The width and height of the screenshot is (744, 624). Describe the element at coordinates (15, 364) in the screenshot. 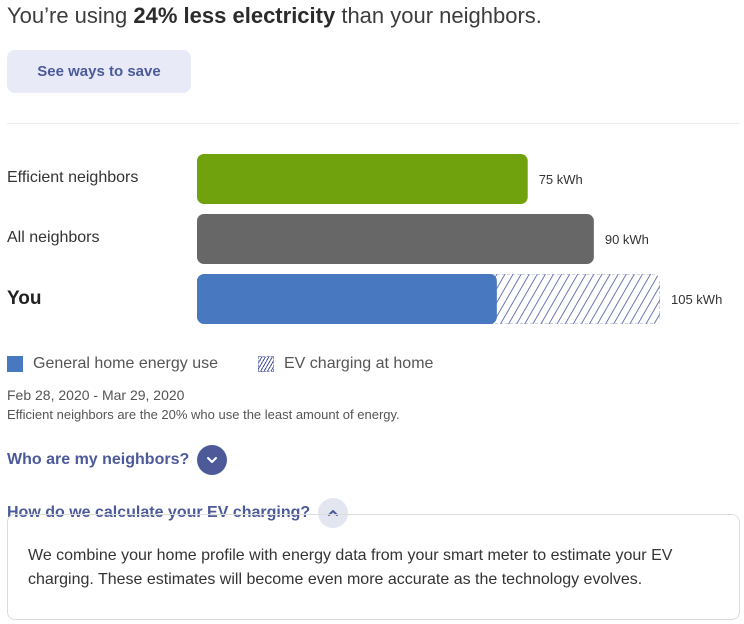

I see `legend-swatch-general` at that location.